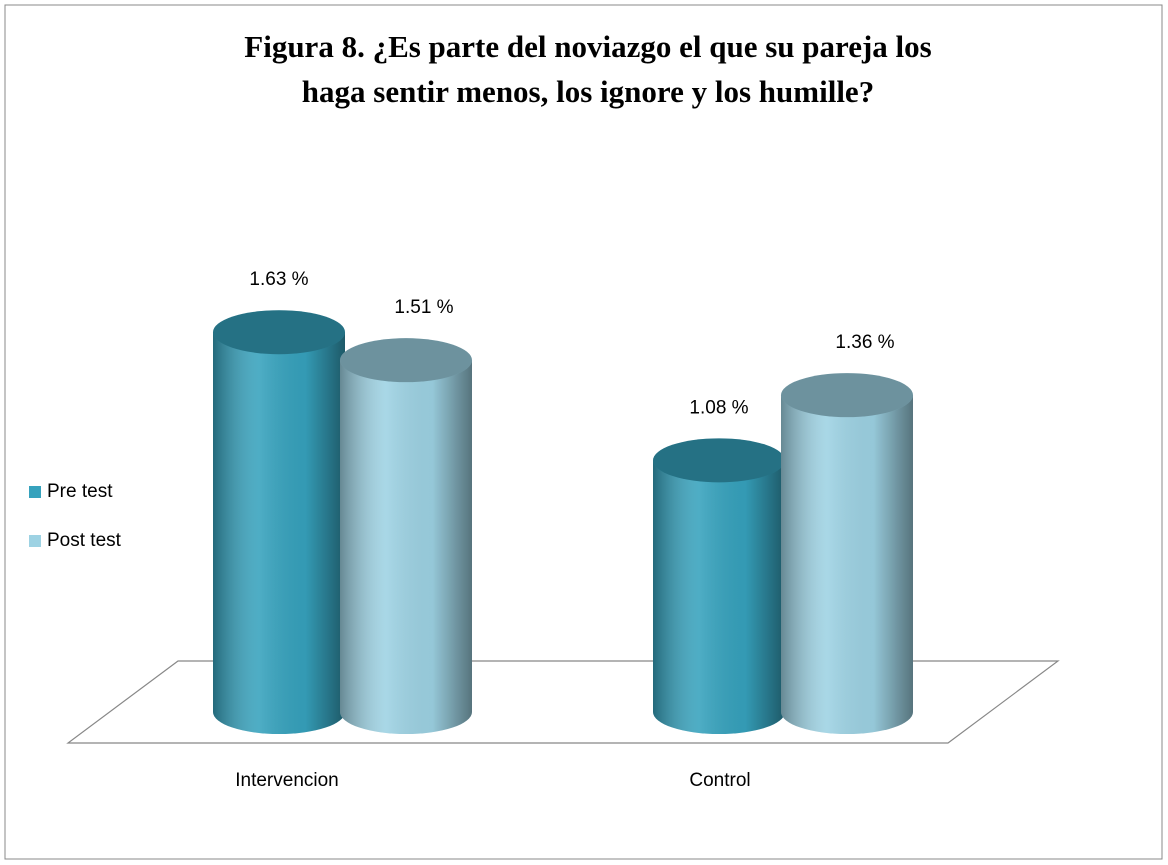  Describe the element at coordinates (80, 491) in the screenshot. I see `legend-label: Pre test` at that location.